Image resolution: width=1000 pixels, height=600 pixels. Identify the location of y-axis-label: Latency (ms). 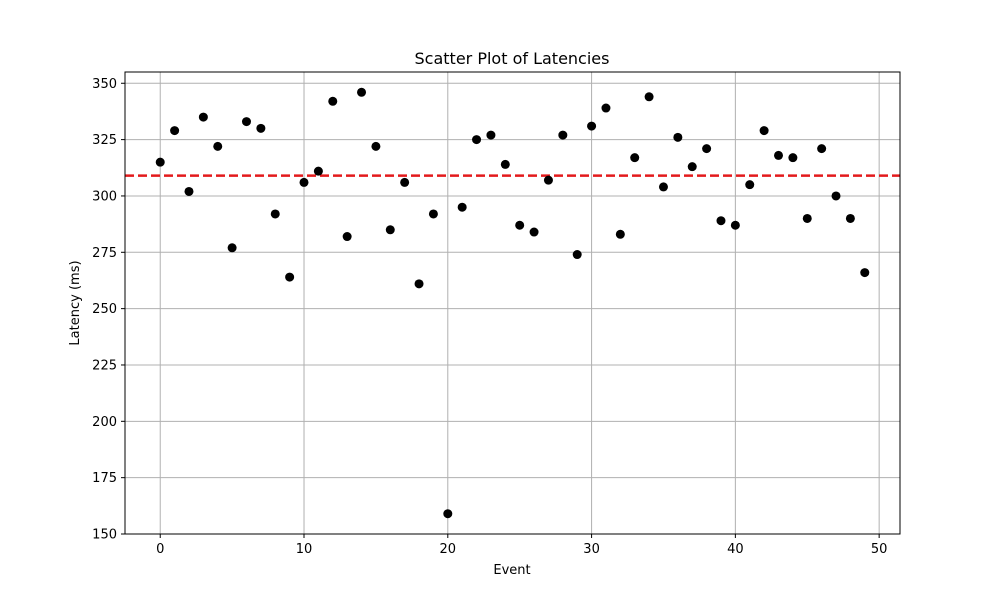
(75, 302).